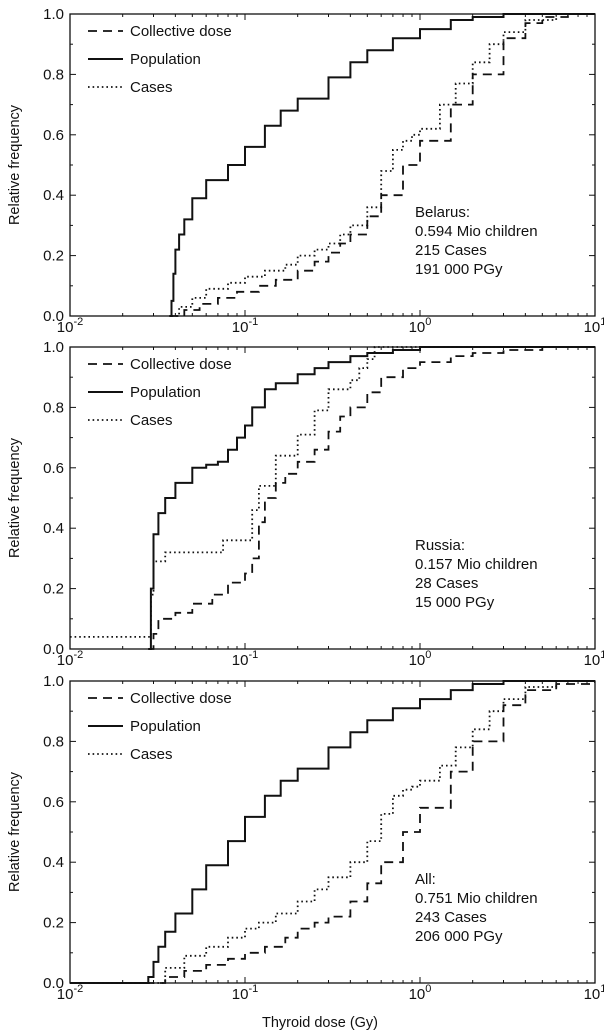 The width and height of the screenshot is (604, 1035). Describe the element at coordinates (476, 564) in the screenshot. I see `annotation-line: 0.157 Mio children` at that location.